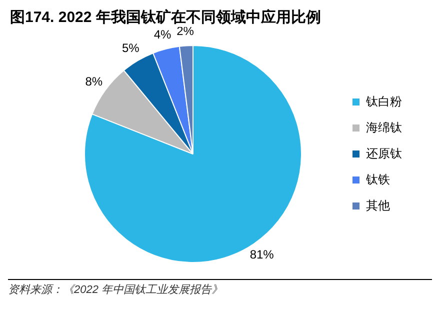 The image size is (440, 321). What do you see at coordinates (185, 31) in the screenshot?
I see `data-label: 2%` at bounding box center [185, 31].